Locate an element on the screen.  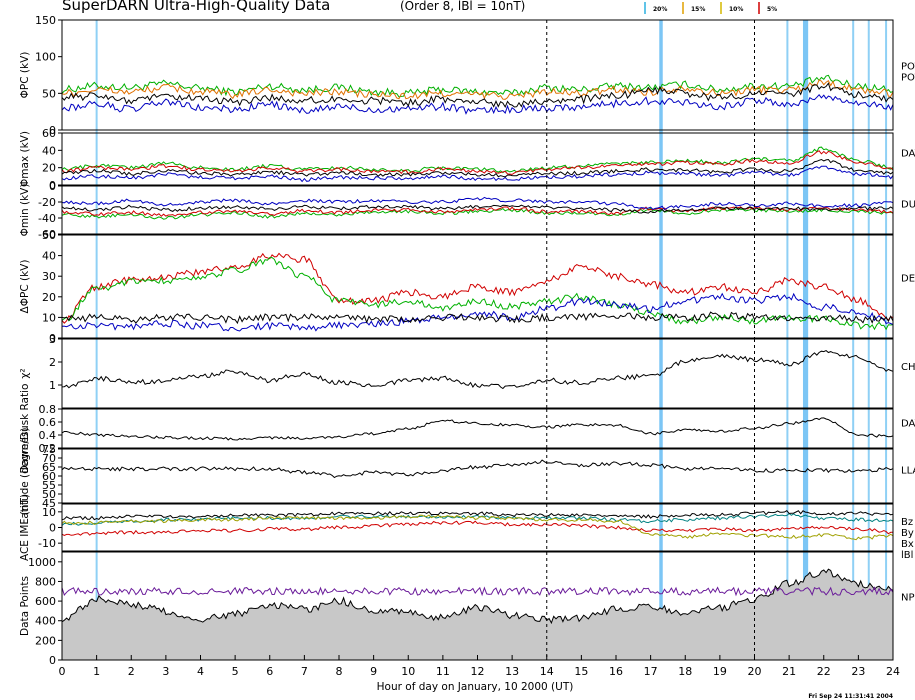
y-tick-label: 0.6 is located at coordinates (48, 422).